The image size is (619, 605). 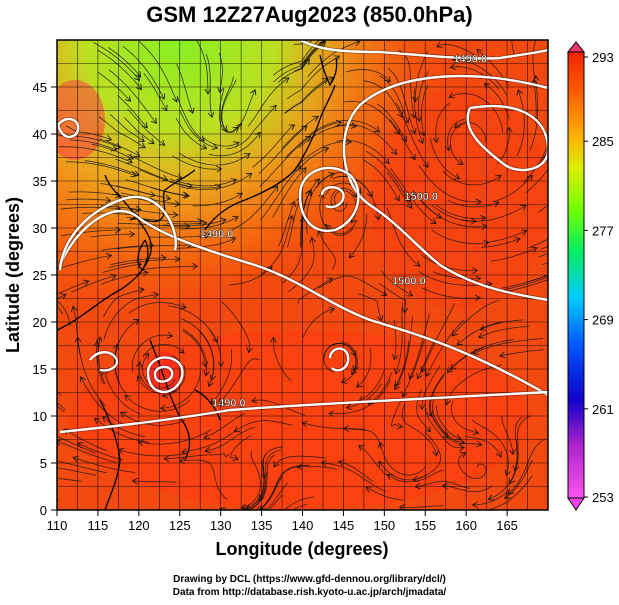 What do you see at coordinates (303, 525) in the screenshot?
I see `x-tick-label: 140` at bounding box center [303, 525].